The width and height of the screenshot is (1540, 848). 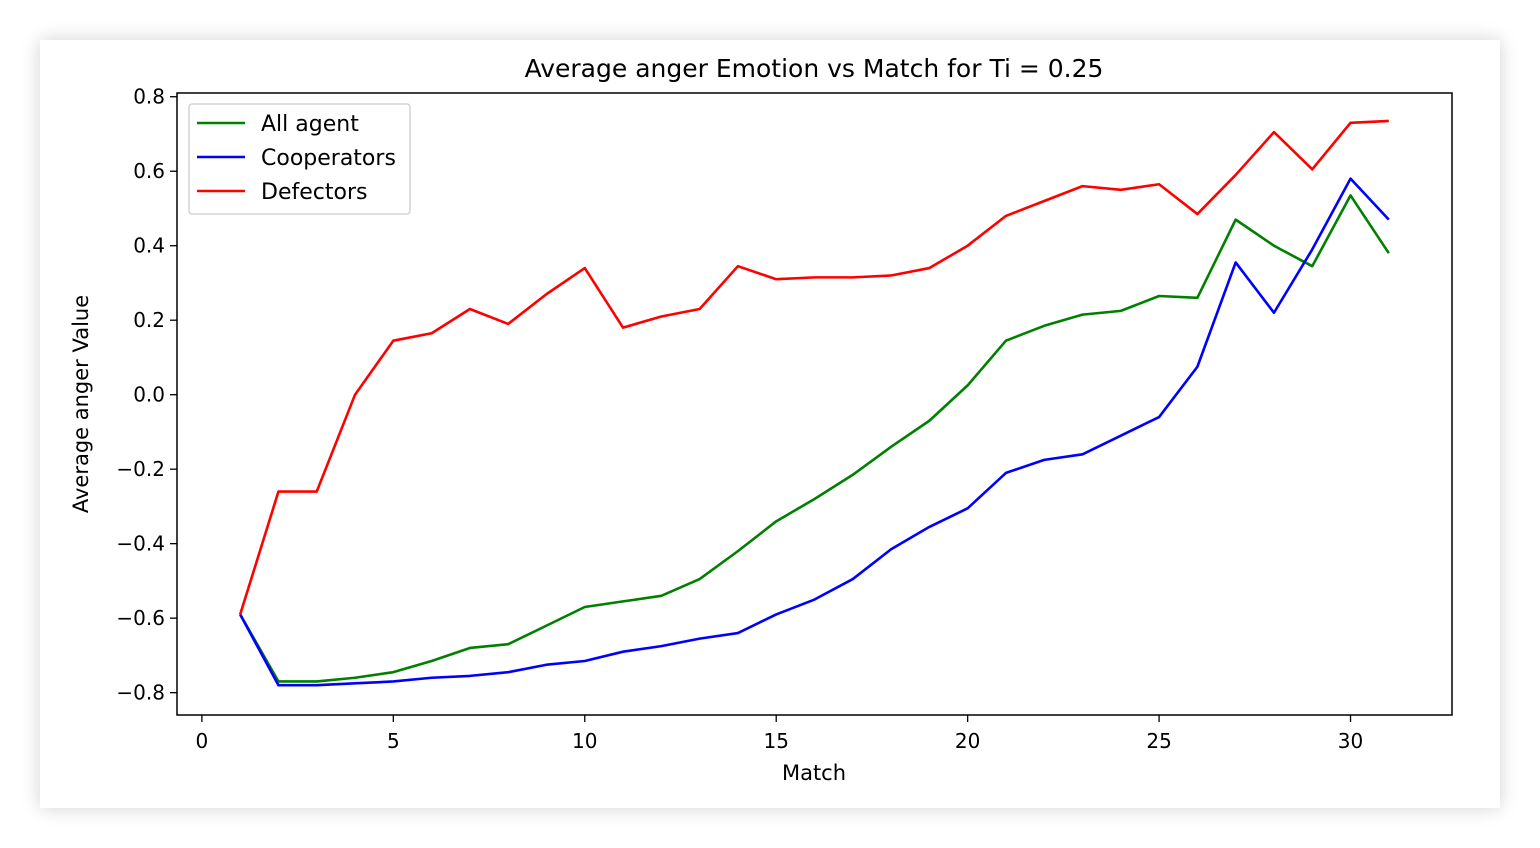 What do you see at coordinates (584, 741) in the screenshot?
I see `x-tick-label: 10` at bounding box center [584, 741].